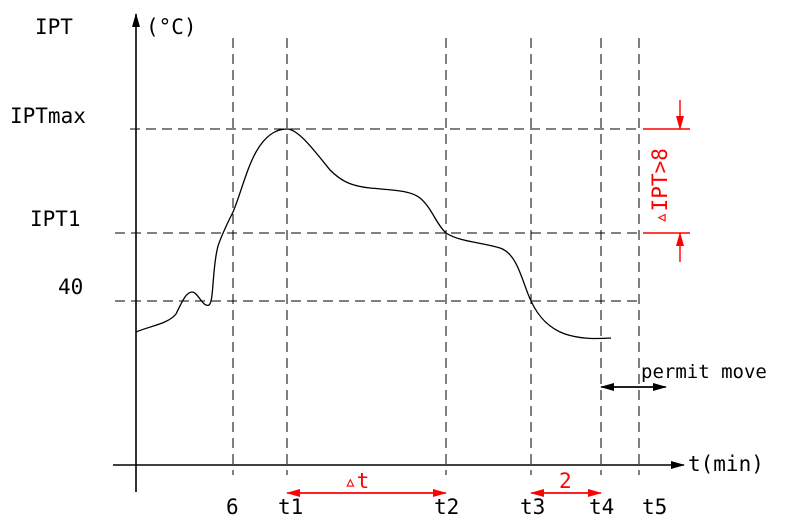 The height and width of the screenshot is (524, 798). I want to click on time-label-6: 6, so click(232, 507).